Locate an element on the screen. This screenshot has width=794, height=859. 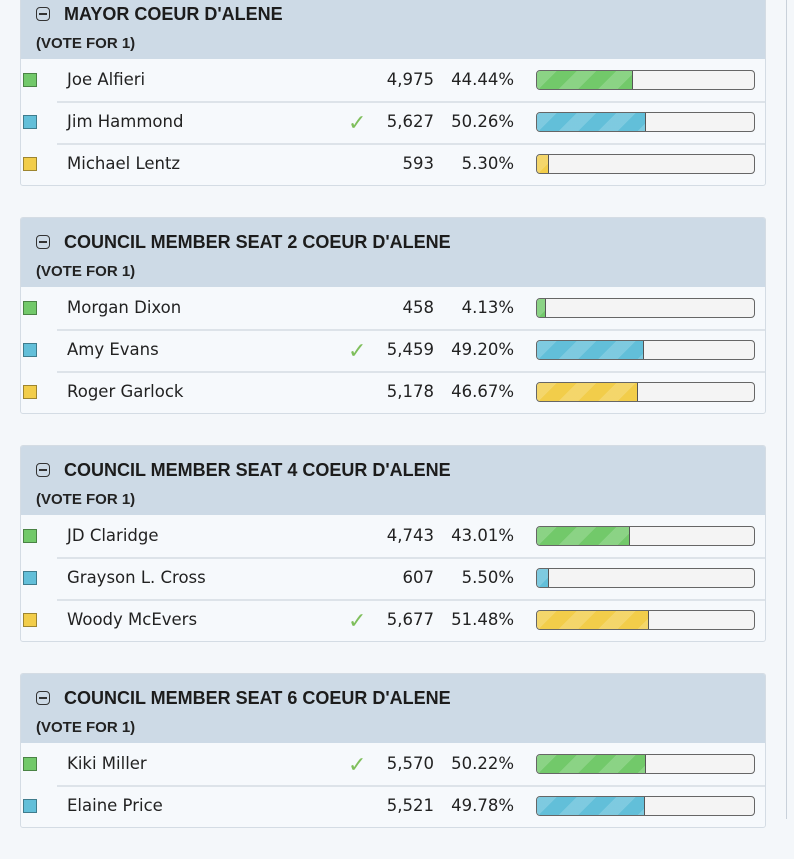
candidate-row: Jim Hammond ✓ 5,627 50.26% is located at coordinates (393, 122).